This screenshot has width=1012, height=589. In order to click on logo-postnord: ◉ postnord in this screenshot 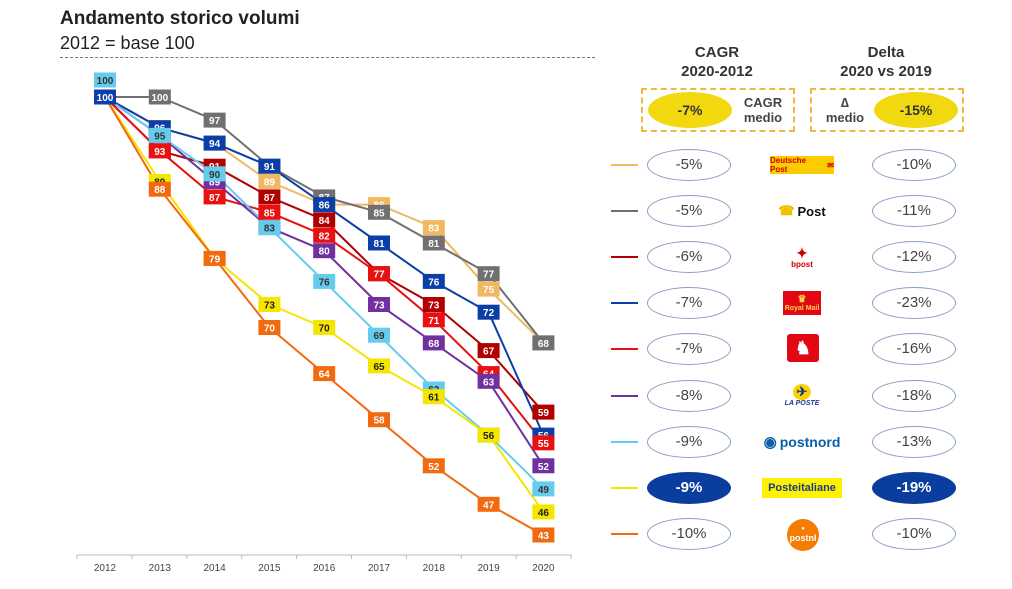, I will do `click(802, 442)`.